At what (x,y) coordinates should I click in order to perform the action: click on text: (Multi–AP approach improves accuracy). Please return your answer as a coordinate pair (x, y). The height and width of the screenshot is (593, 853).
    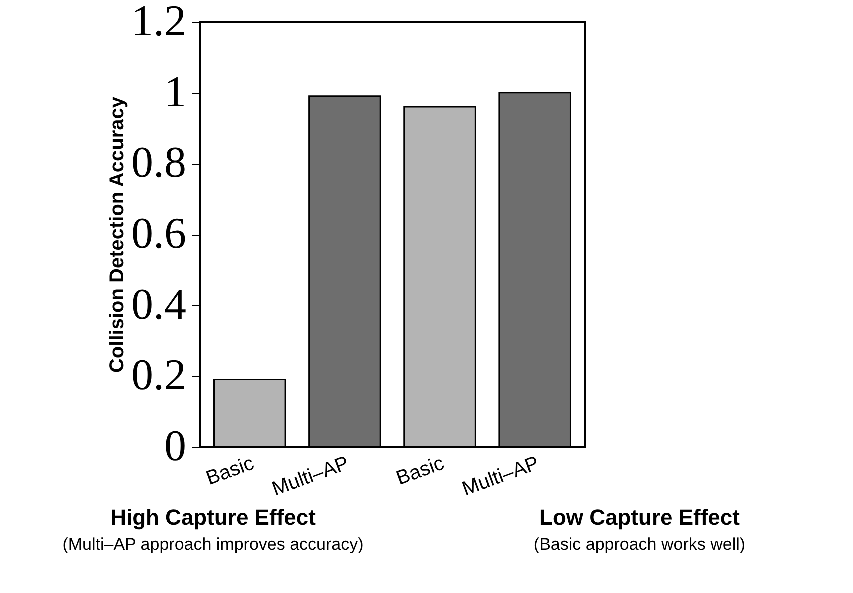
    Looking at the image, I should click on (213, 545).